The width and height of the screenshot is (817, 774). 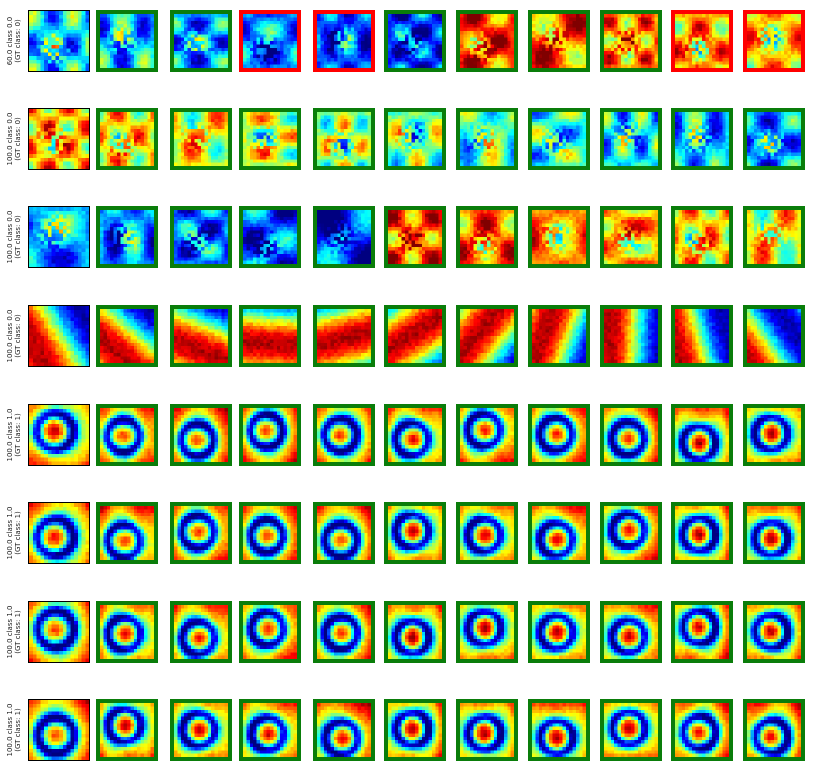 I want to click on row-label-ground-truth: (GT class: 1), so click(x=18, y=632).